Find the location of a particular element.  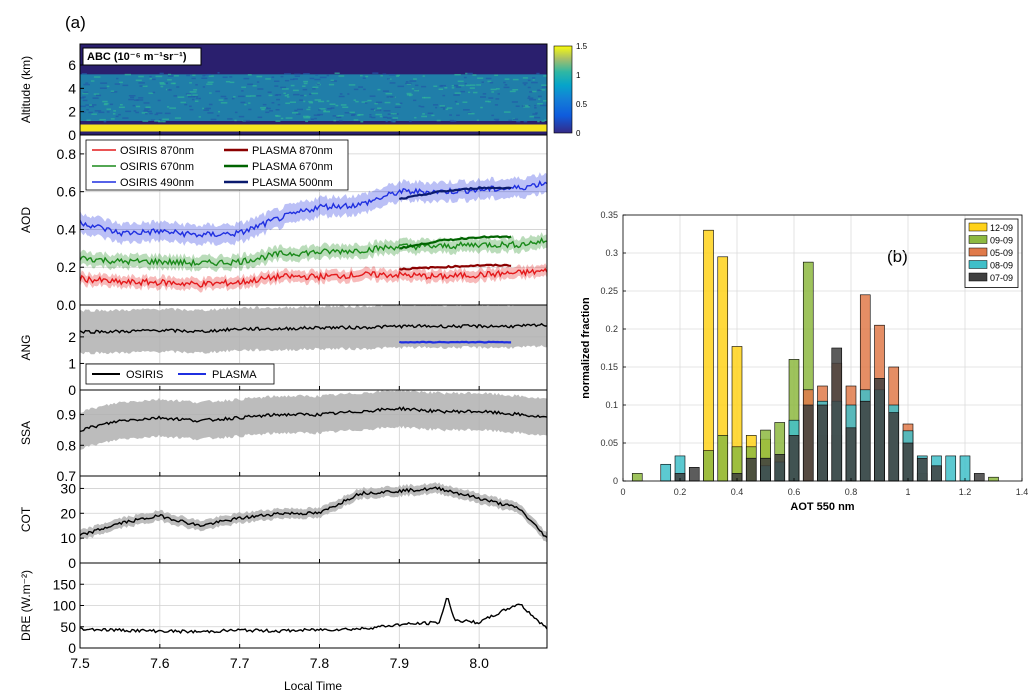

y-tick-label: 6 is located at coordinates (72, 65).